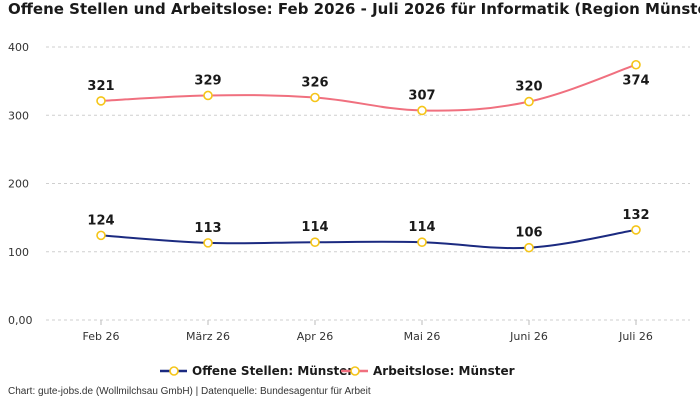 This screenshot has width=700, height=400. Describe the element at coordinates (207, 228) in the screenshot. I see `data-label: 113` at that location.